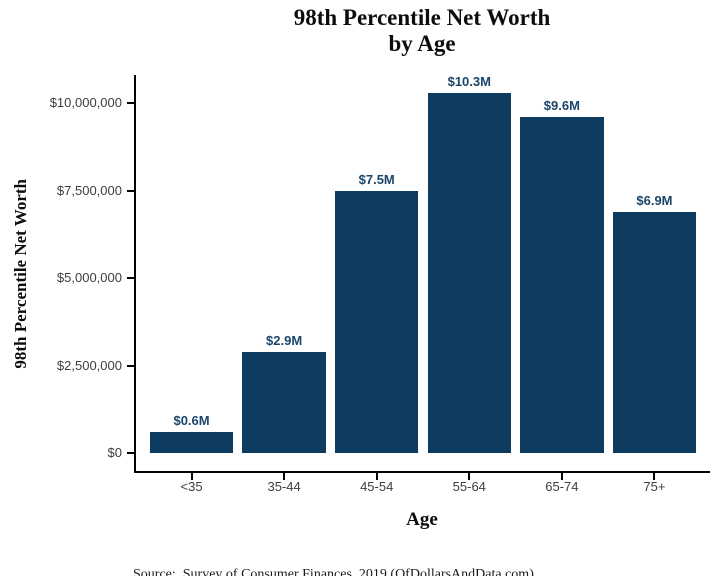  I want to click on bar-value-label: $6.9M, so click(654, 200).